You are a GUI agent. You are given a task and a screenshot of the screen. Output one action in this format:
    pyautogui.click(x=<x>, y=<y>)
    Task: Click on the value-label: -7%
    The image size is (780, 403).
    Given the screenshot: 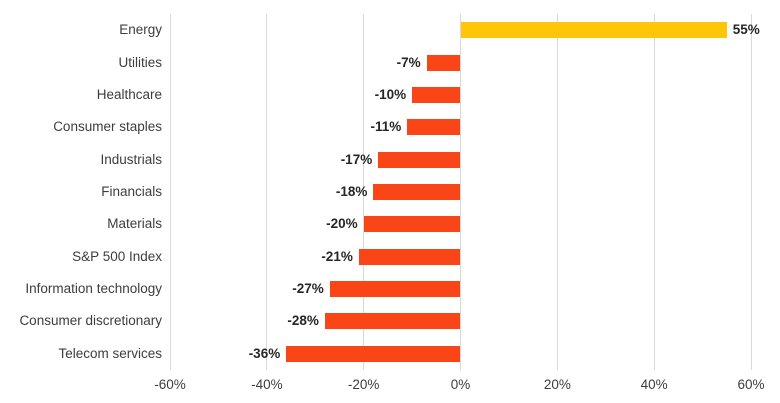 What is the action you would take?
    pyautogui.click(x=408, y=62)
    